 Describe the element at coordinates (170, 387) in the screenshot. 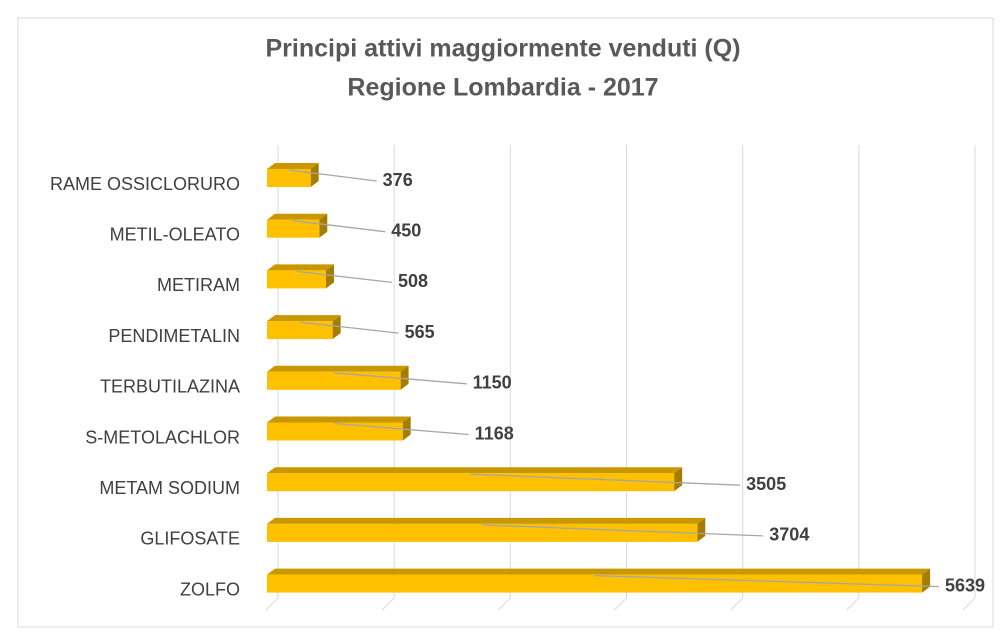

I see `y-tick-label: TERBUTILAZINA` at that location.